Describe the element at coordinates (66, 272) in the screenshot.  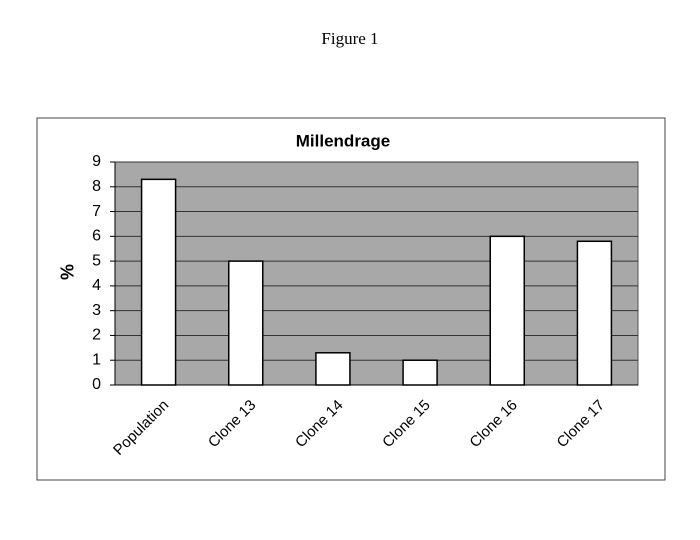
I see `y-axis-label: %` at that location.